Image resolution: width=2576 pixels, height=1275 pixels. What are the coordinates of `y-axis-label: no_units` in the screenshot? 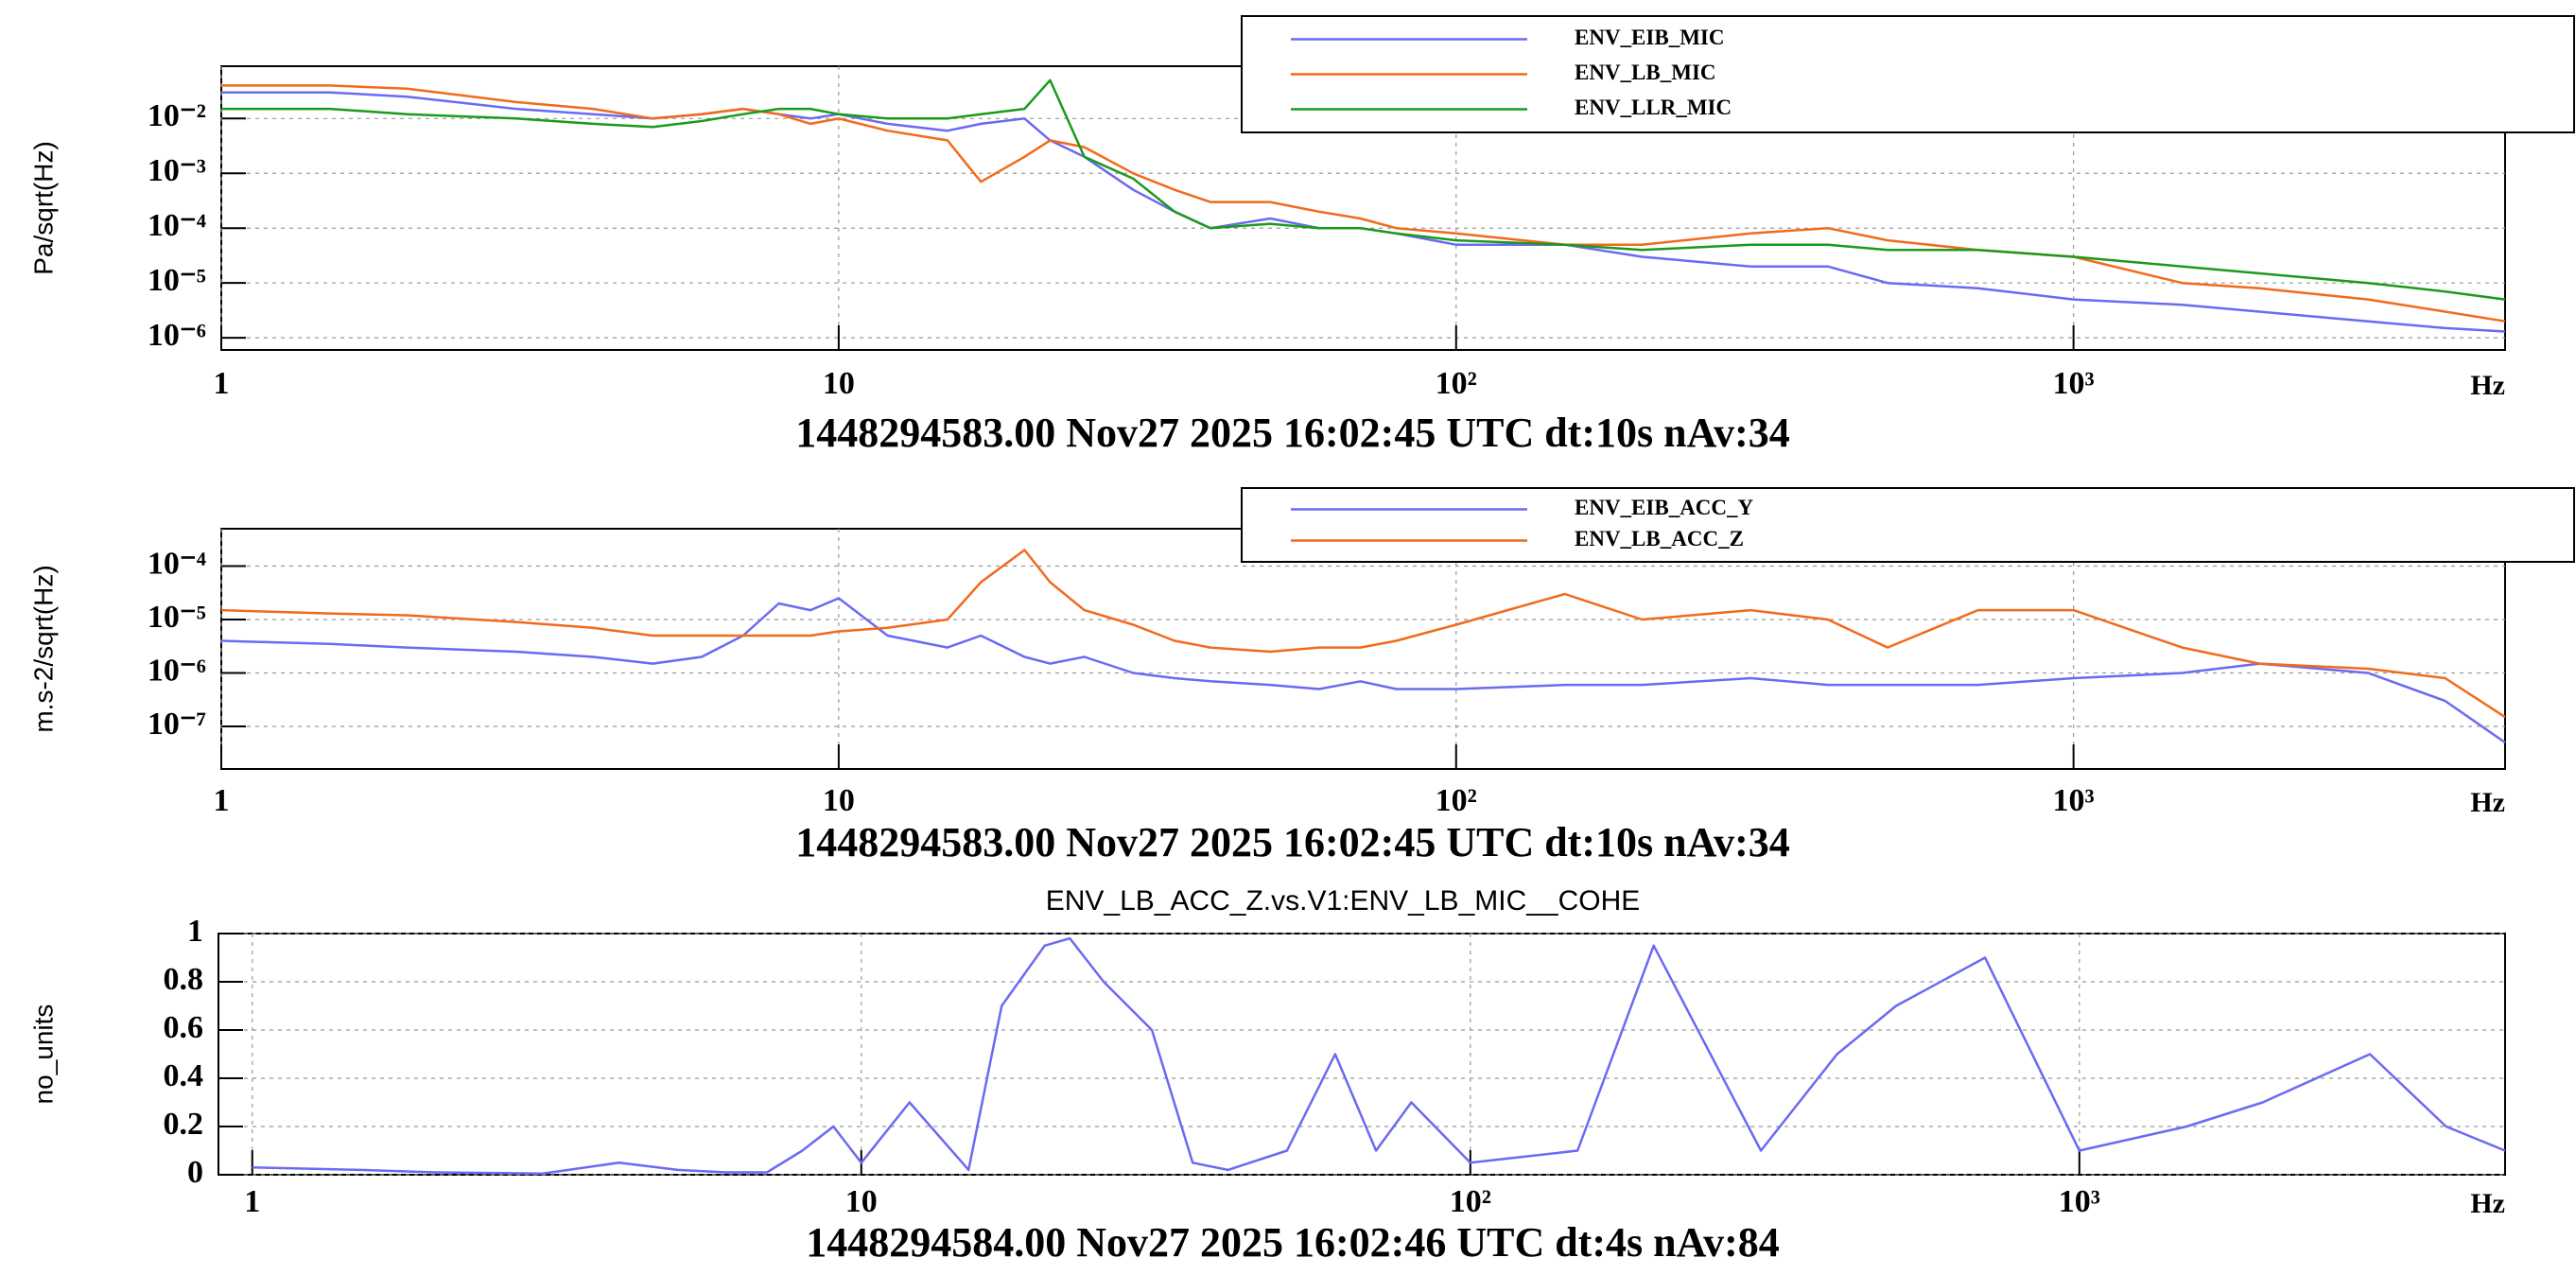 It's located at (43, 1054).